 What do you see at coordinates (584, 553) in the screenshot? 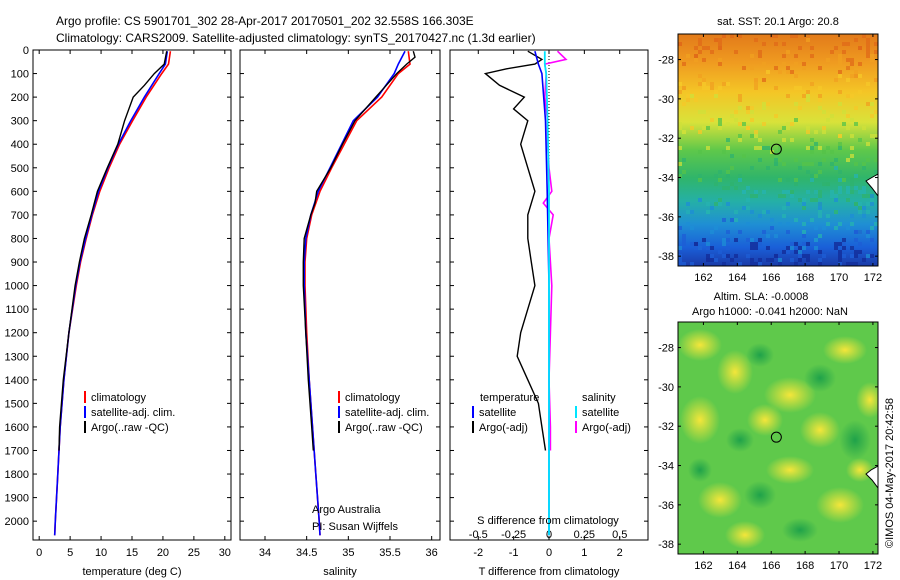
I see `x-tick-label: 1` at bounding box center [584, 553].